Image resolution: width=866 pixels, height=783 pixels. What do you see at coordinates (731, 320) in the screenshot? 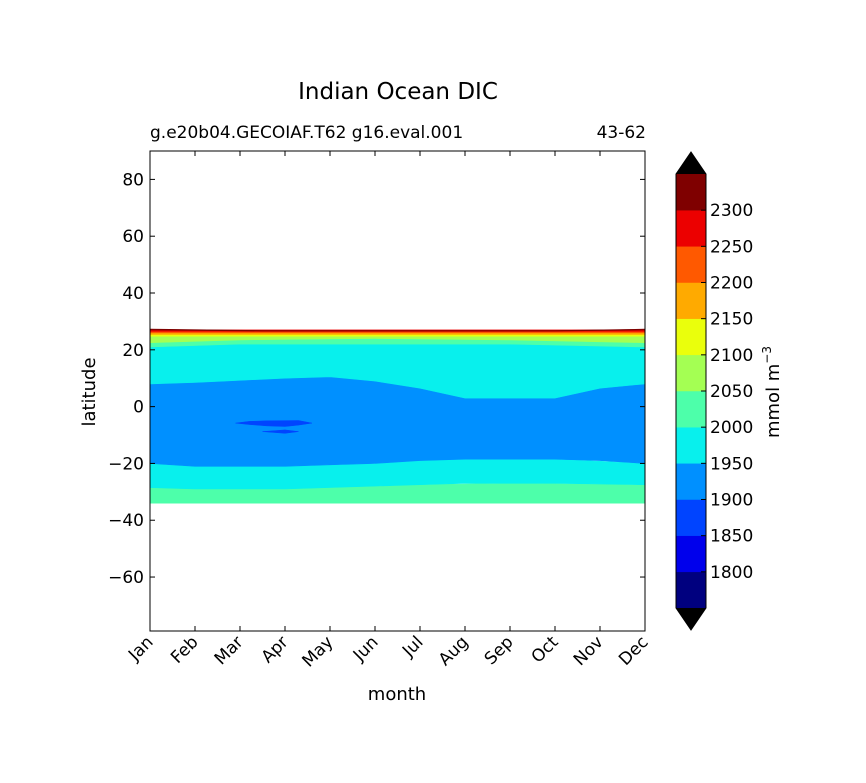
I see `colorbar-tick-label-2150: 2150` at bounding box center [731, 320].